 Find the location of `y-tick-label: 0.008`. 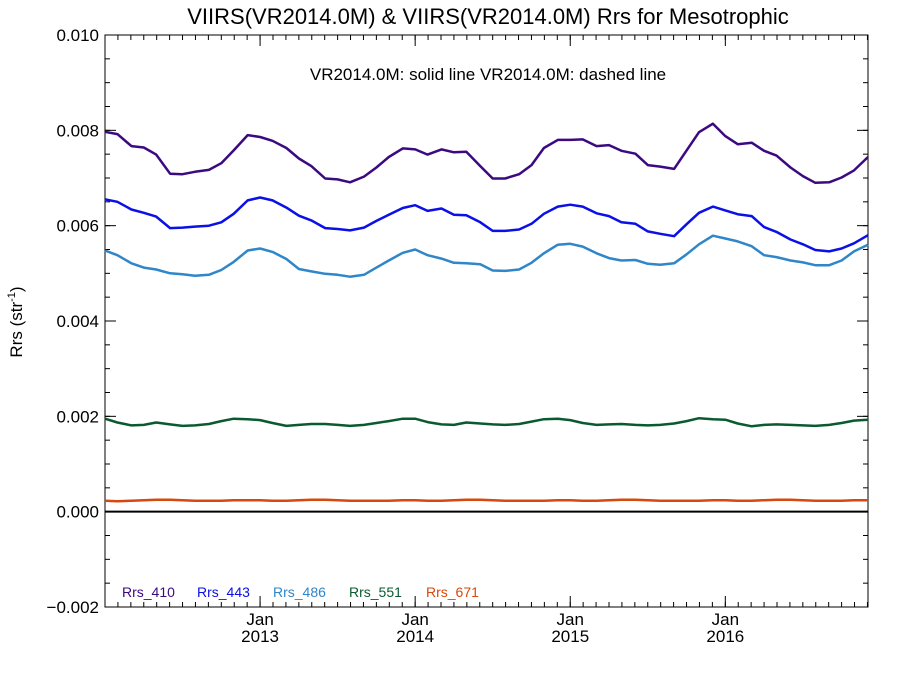

y-tick-label: 0.008 is located at coordinates (77, 130).